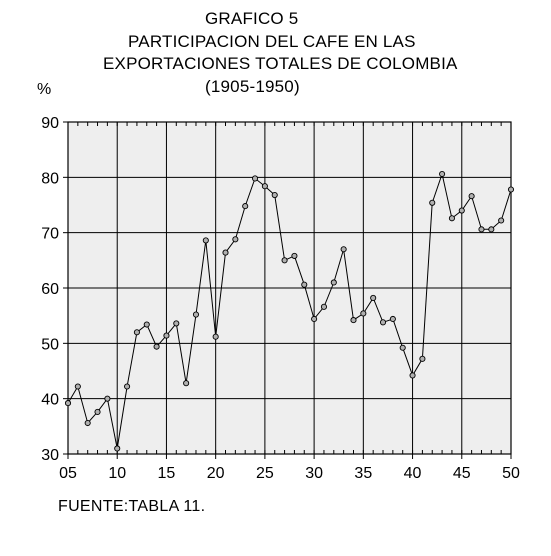  What do you see at coordinates (117, 473) in the screenshot?
I see `x-tick-label: 10` at bounding box center [117, 473].